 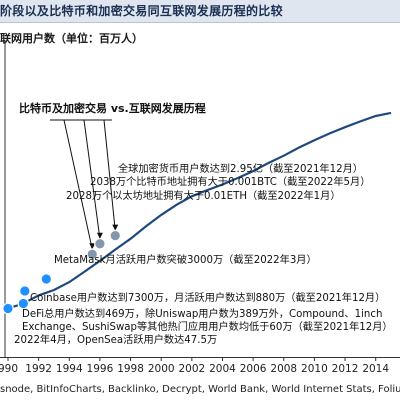 What do you see at coordinates (100, 369) in the screenshot?
I see `x-tick-label: 1996` at bounding box center [100, 369].